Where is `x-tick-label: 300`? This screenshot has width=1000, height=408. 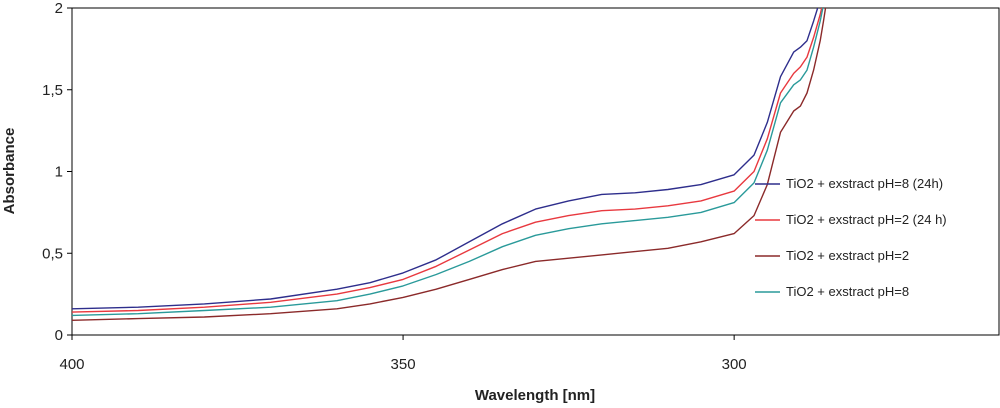 x-tick-label: 300 is located at coordinates (734, 364).